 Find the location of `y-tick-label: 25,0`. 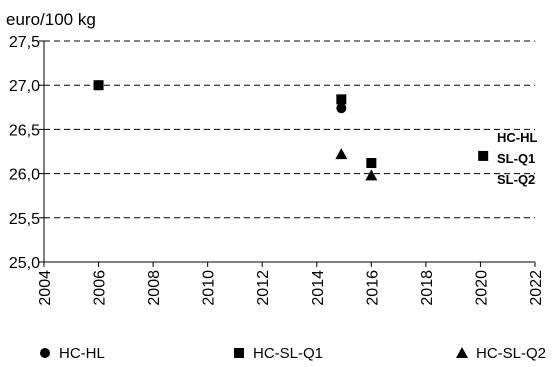

y-tick-label: 25,0 is located at coordinates (24, 263).